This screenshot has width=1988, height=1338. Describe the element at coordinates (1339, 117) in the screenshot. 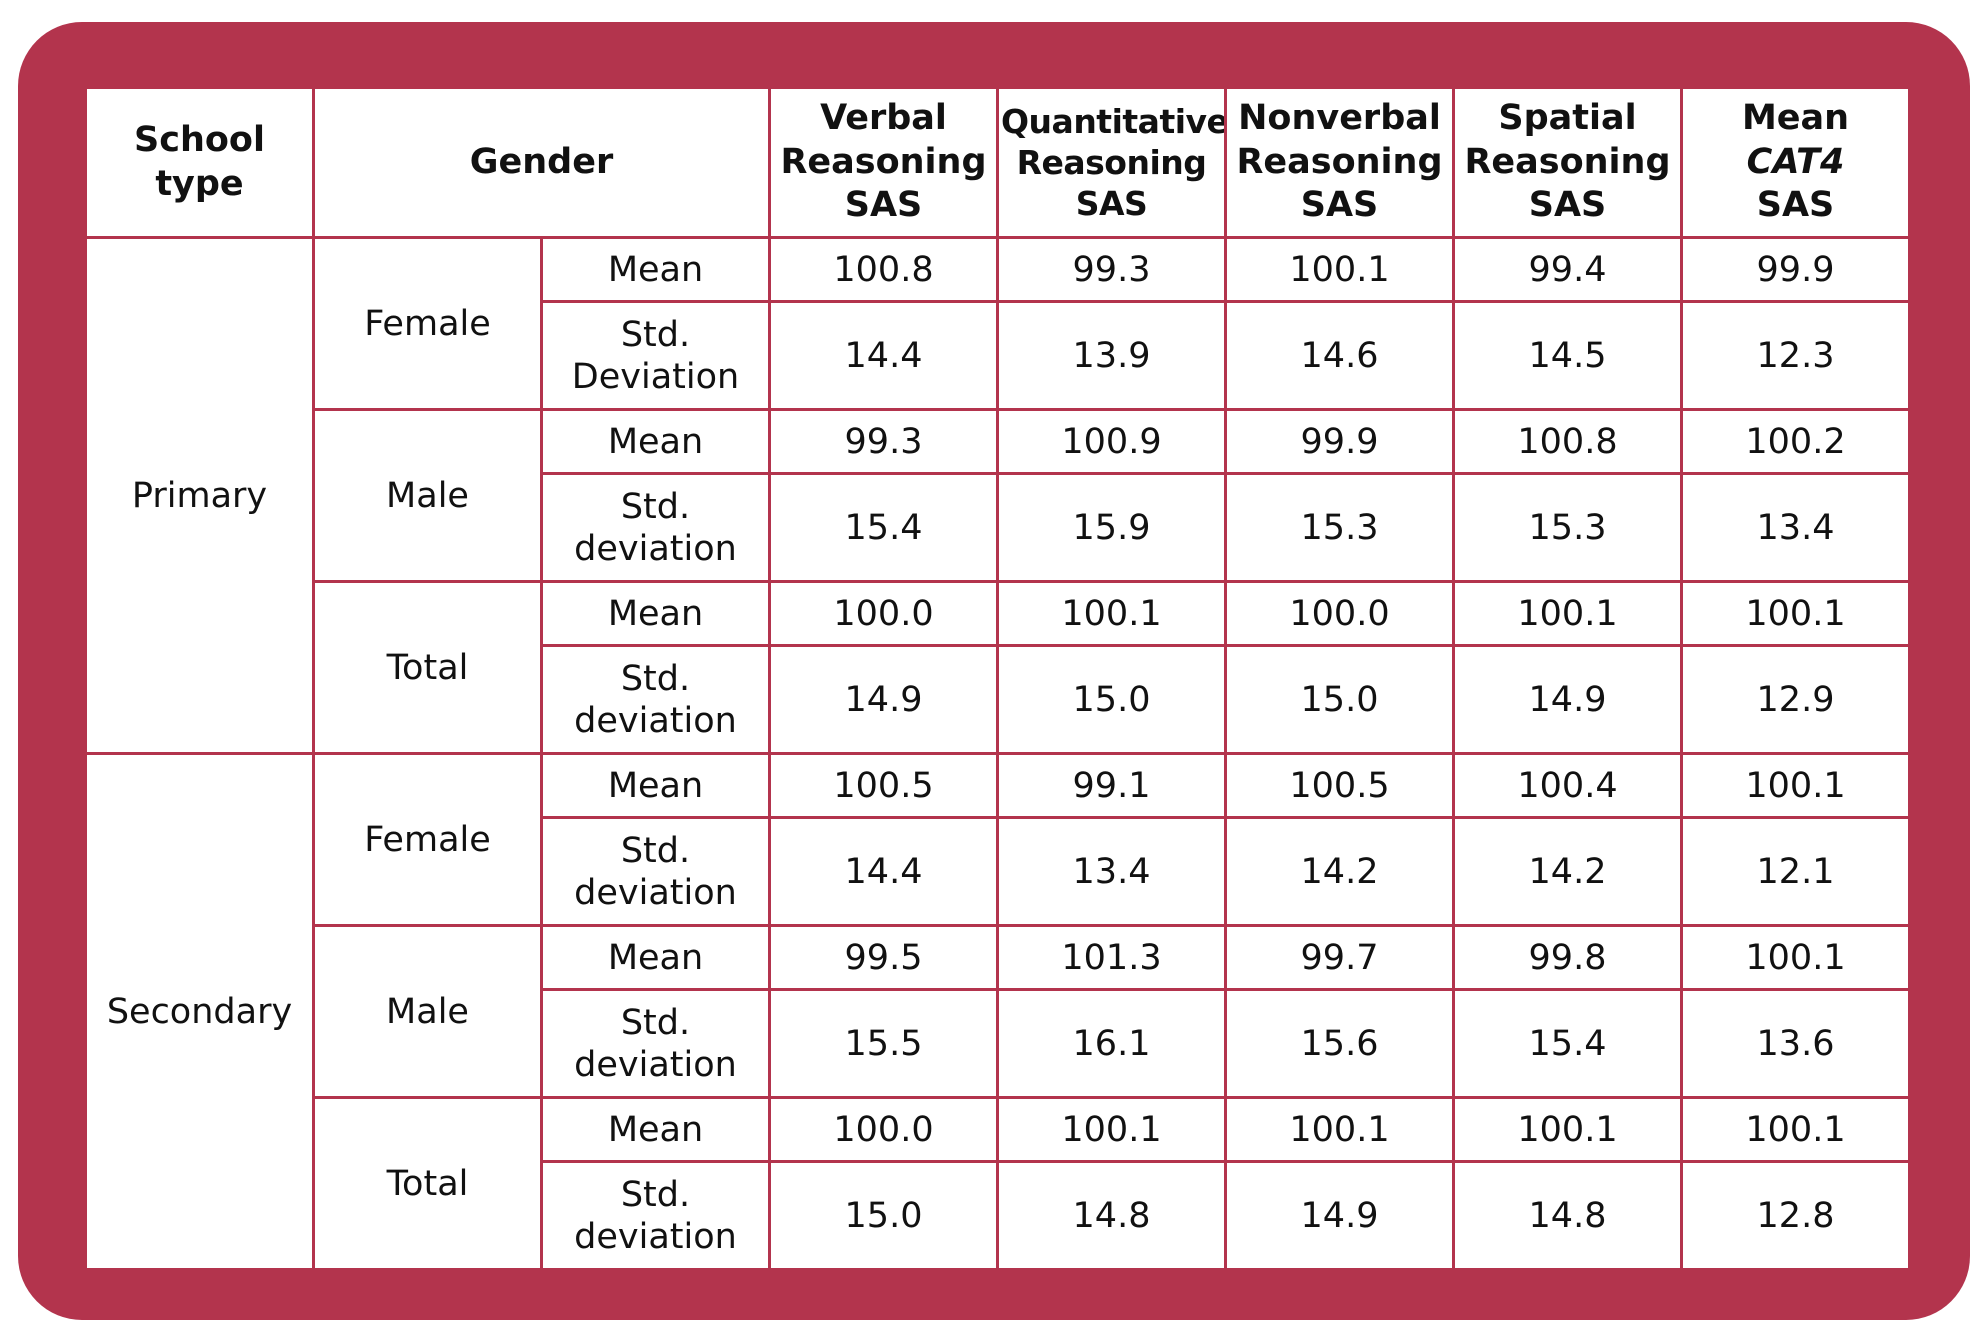

I see `header-line: Nonverbal` at that location.